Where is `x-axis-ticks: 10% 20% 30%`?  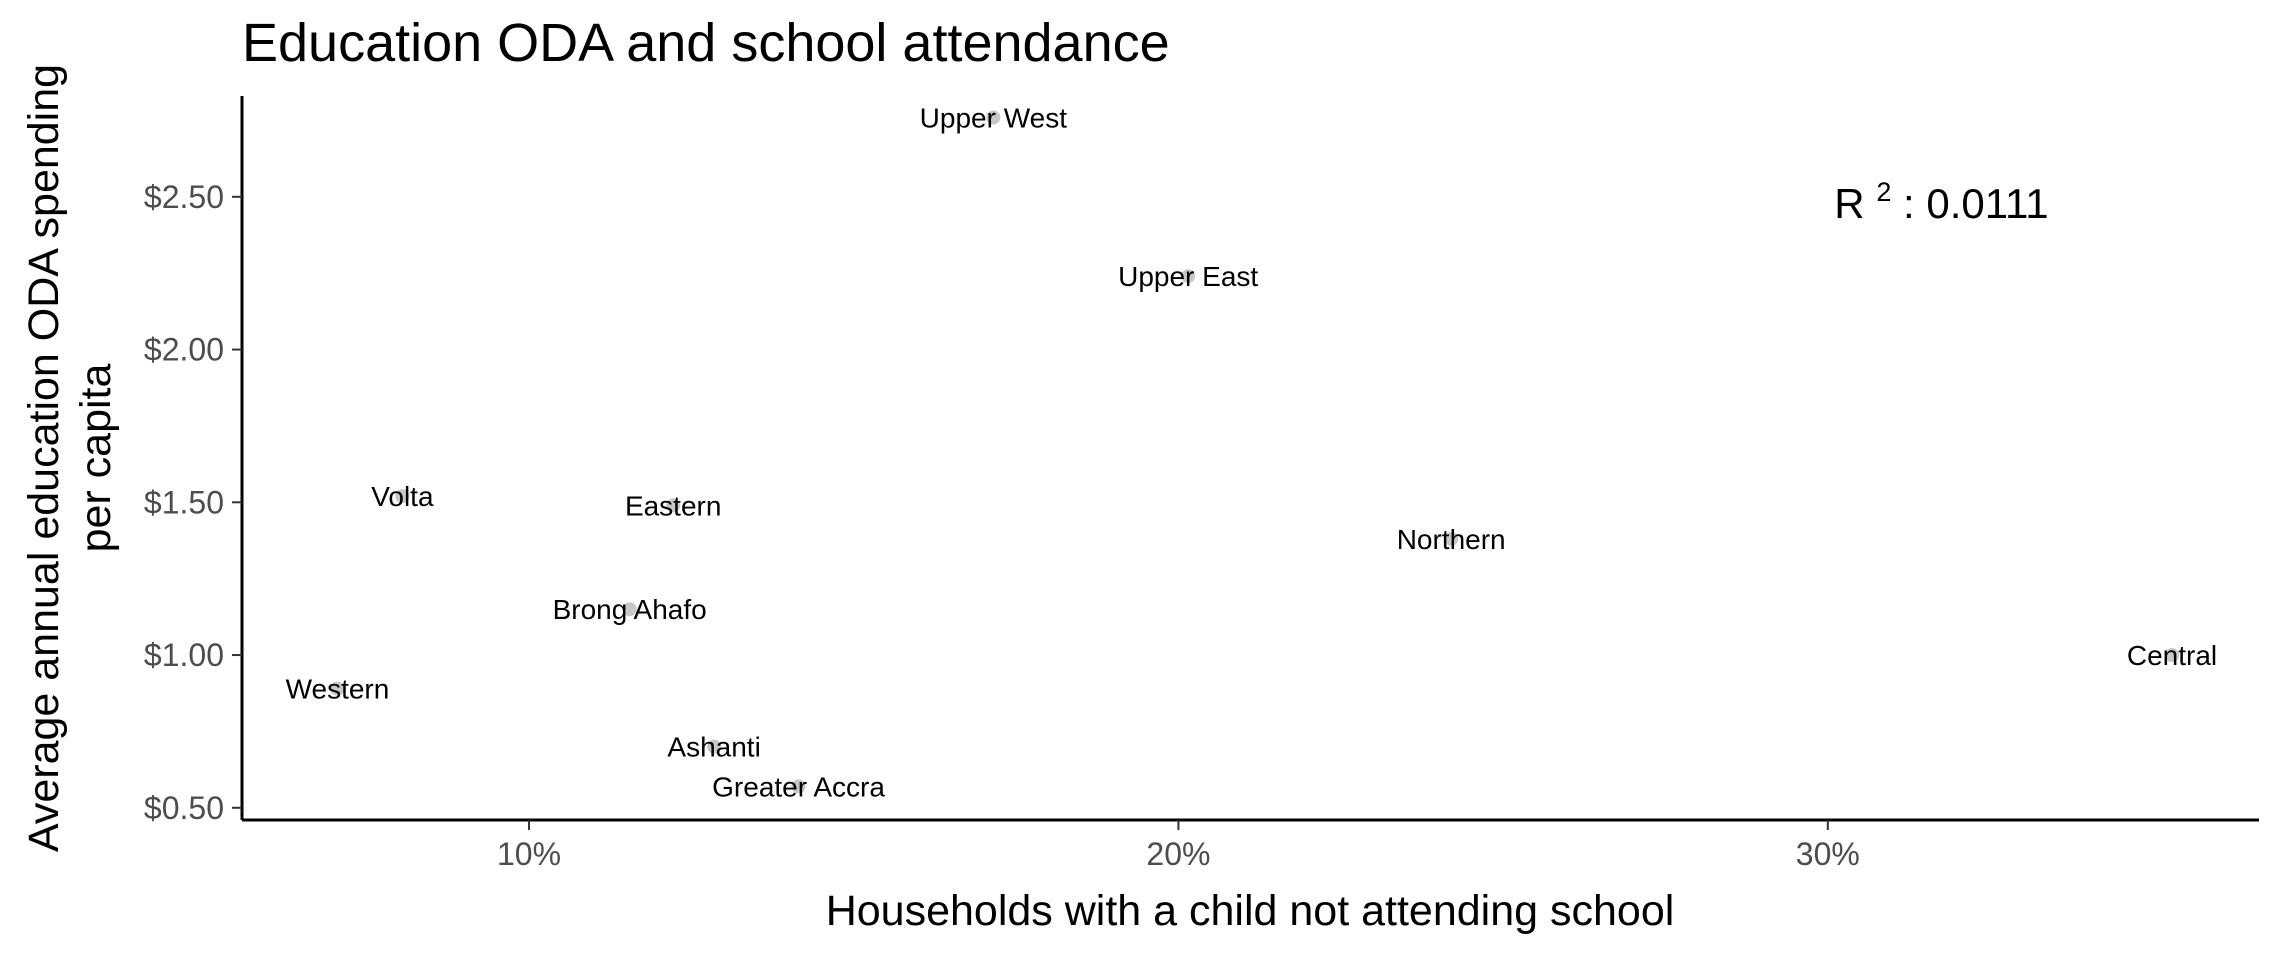 x-axis-ticks: 10% 20% 30% is located at coordinates (1178, 846).